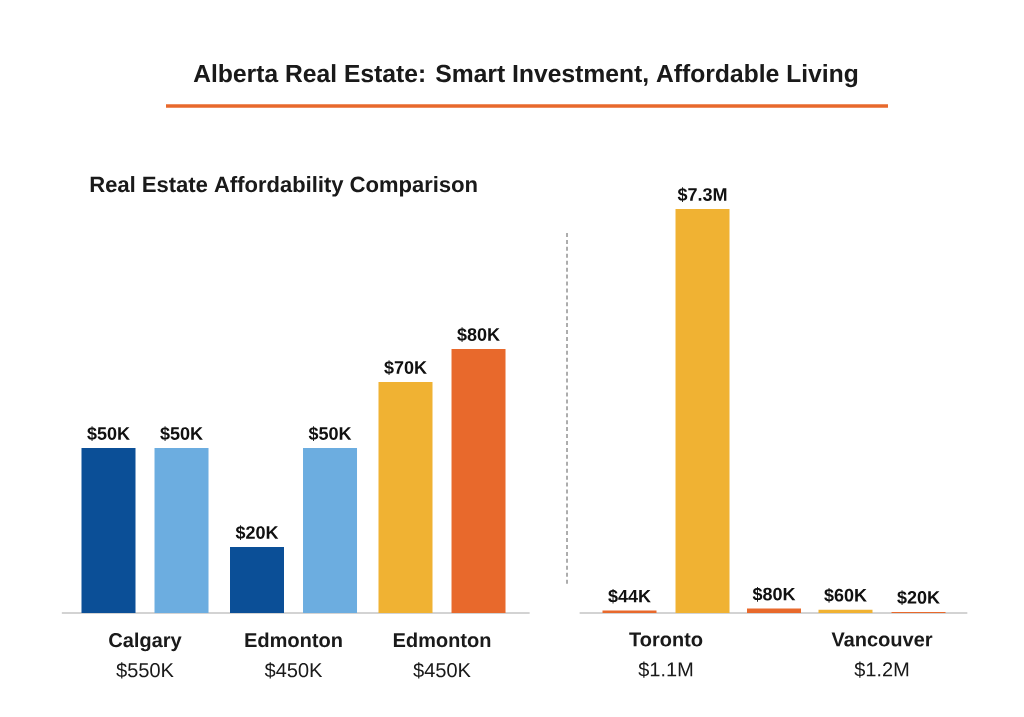  I want to click on x-tick-label: Toronto $1.1M, so click(666, 655).